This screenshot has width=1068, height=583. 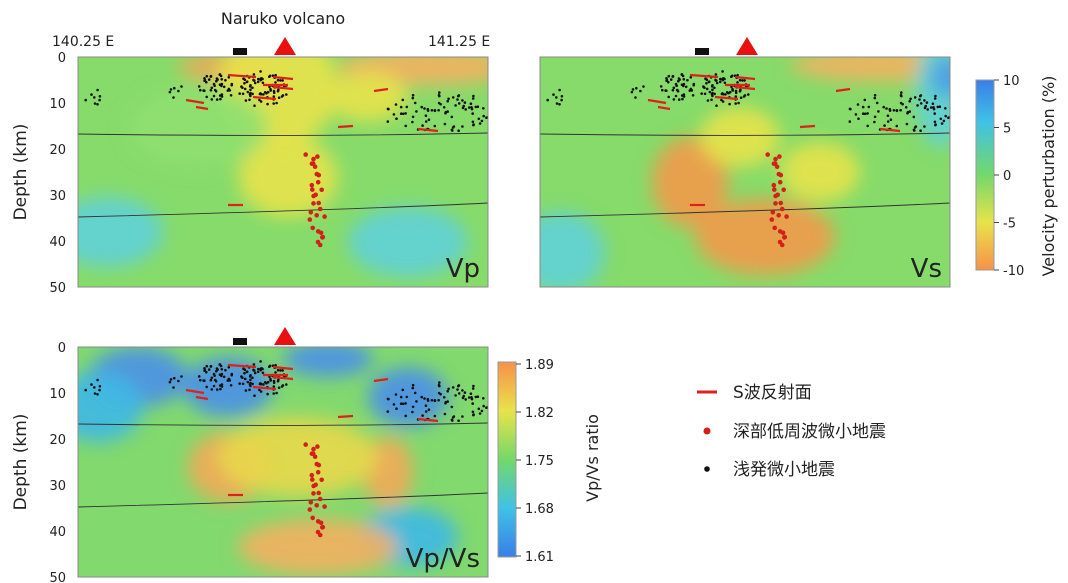 What do you see at coordinates (463, 269) in the screenshot?
I see `panel-label: Vp` at bounding box center [463, 269].